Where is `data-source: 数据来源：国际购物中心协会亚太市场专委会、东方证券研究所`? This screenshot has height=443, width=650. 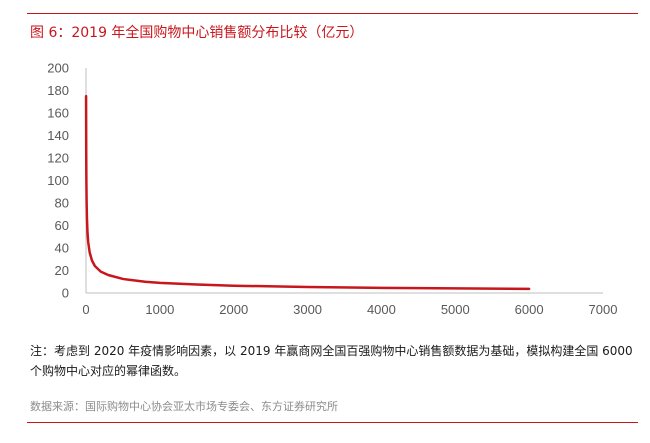
data-source: 数据来源：国际购物中心协会亚太市场专委会、东方证券研究所 is located at coordinates (184, 406).